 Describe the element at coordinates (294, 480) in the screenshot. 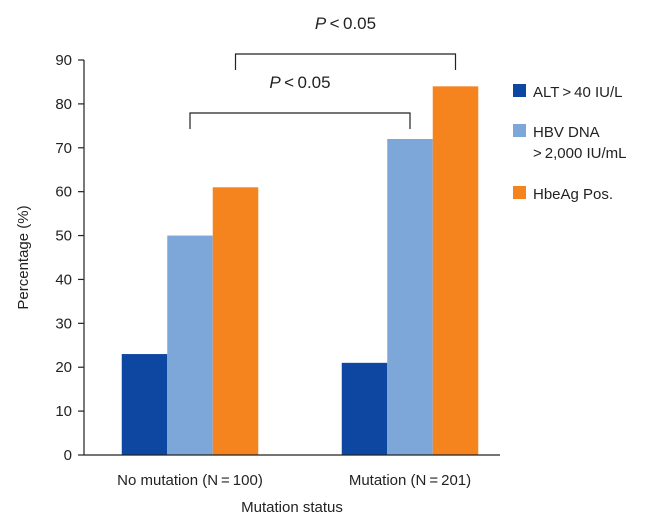

I see `x-axis-categories: No mutation (N = 100) Mutation (N = 201)` at that location.